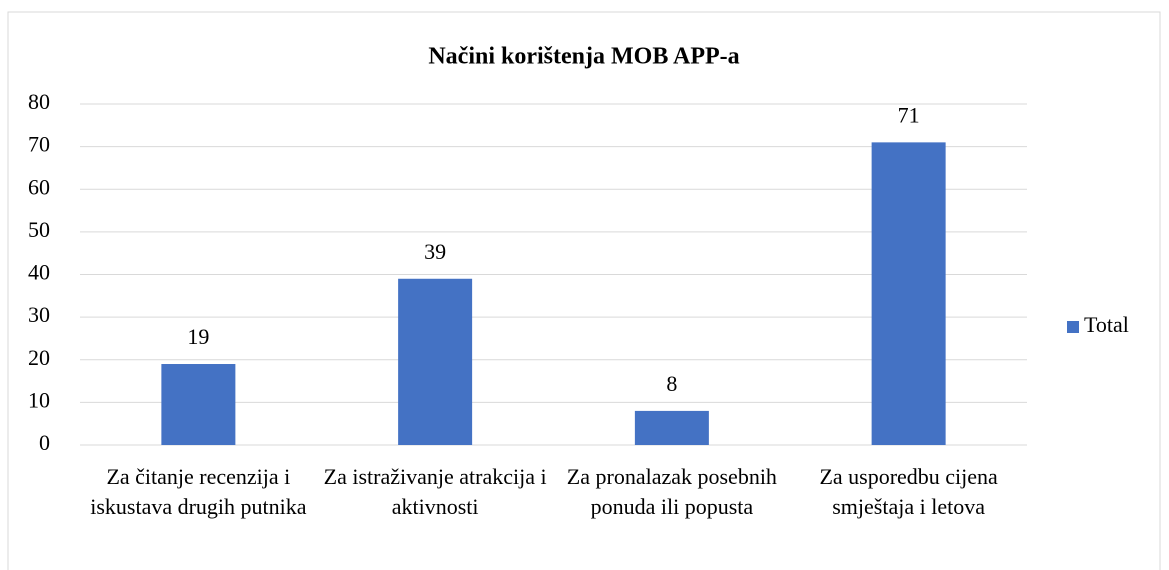 This screenshot has width=1169, height=570. I want to click on y-tick-label: 70, so click(39, 144).